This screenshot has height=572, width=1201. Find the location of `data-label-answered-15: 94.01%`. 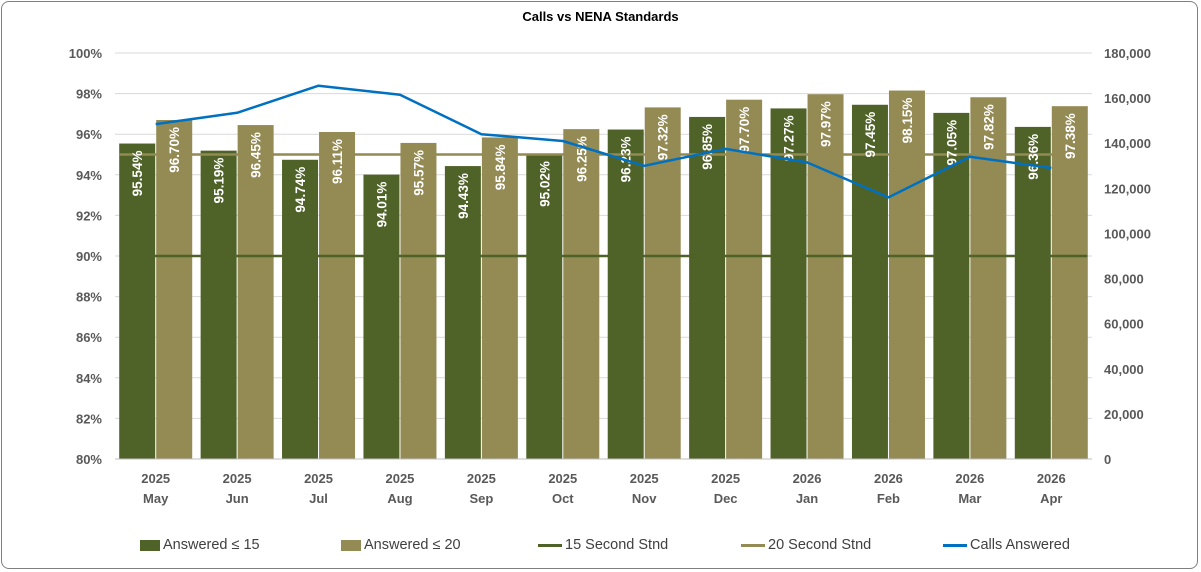

data-label-answered-15: 94.01% is located at coordinates (381, 205).